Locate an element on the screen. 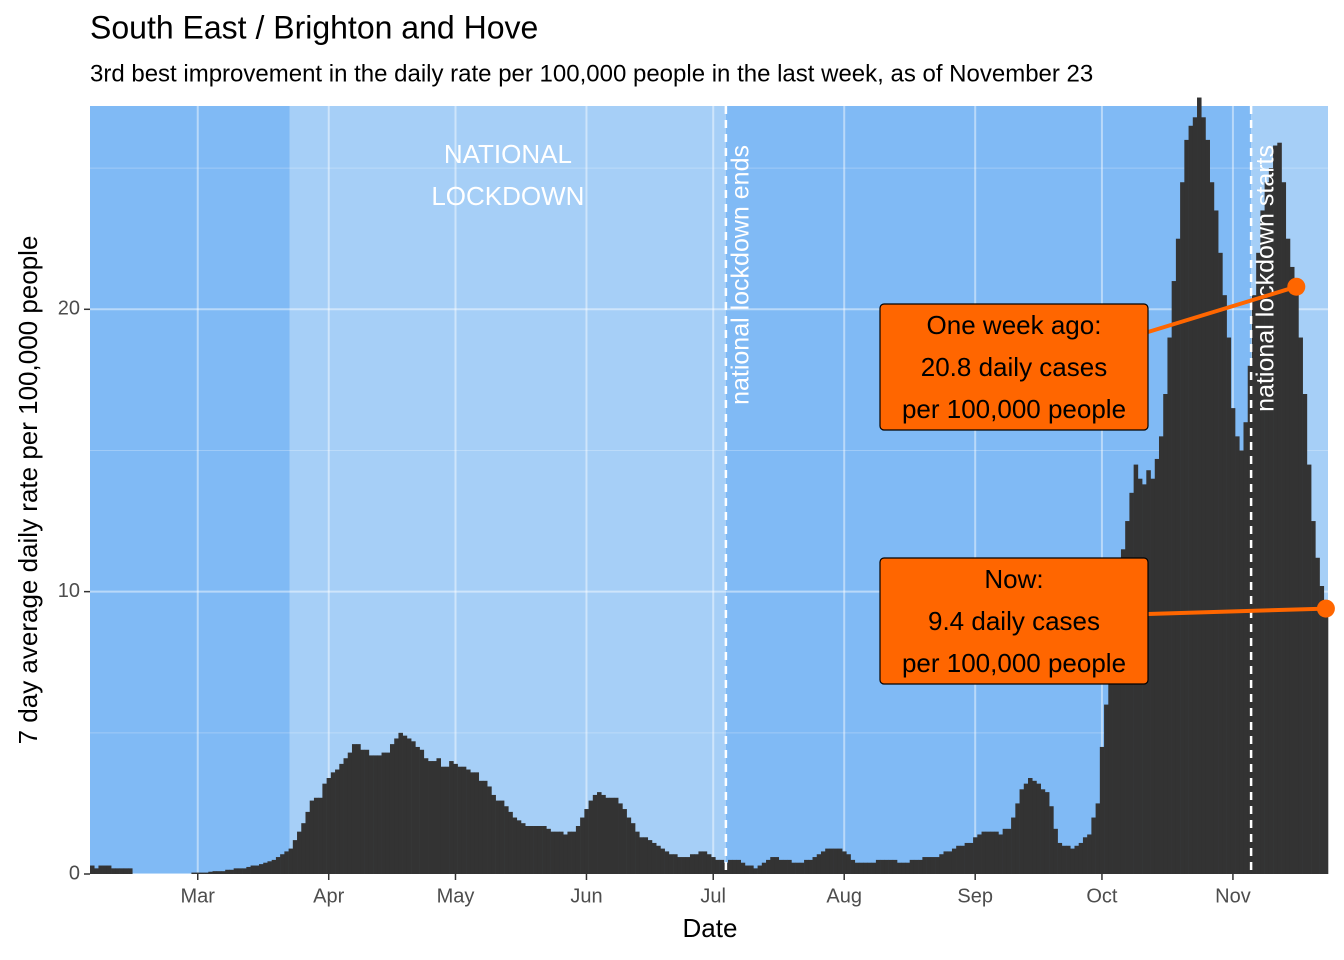 This screenshot has height=960, width=1344. lockdown-label: national lockdown ends is located at coordinates (741, 275).